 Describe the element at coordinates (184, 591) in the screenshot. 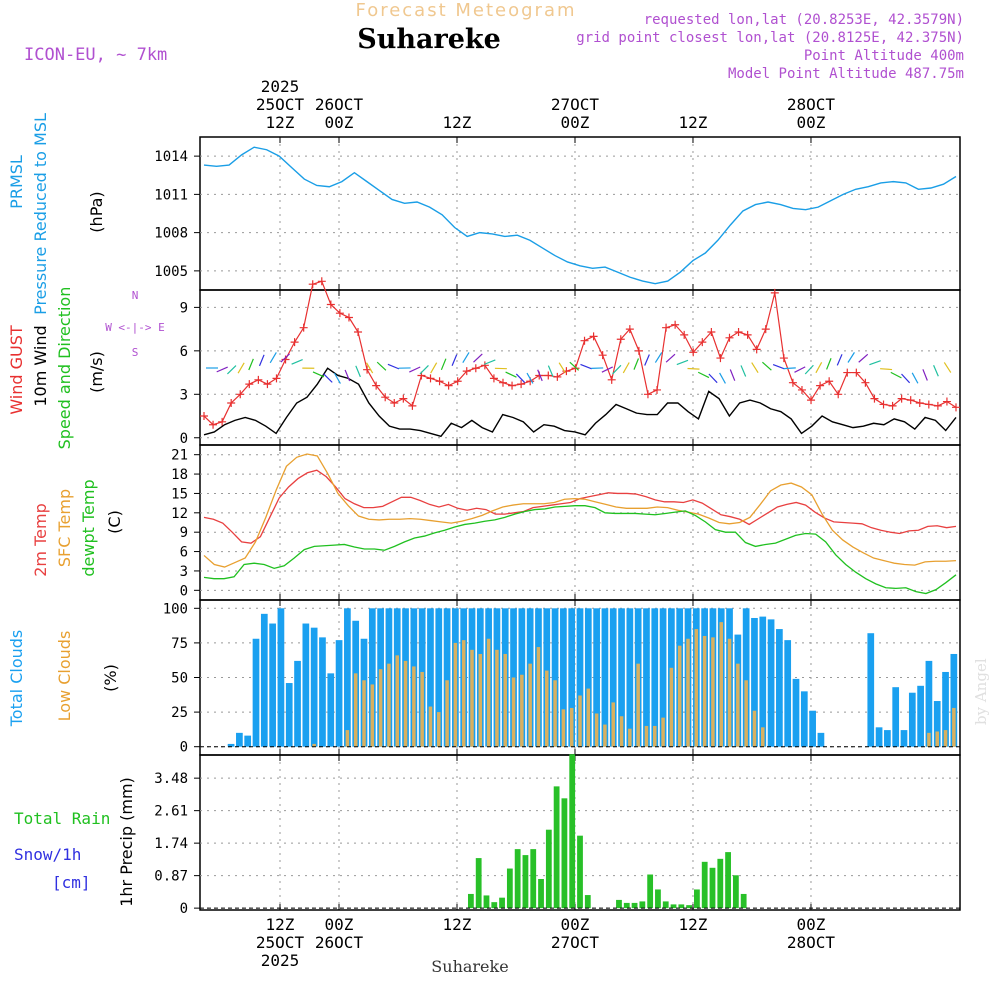

I see `y-tick-label: 0` at that location.